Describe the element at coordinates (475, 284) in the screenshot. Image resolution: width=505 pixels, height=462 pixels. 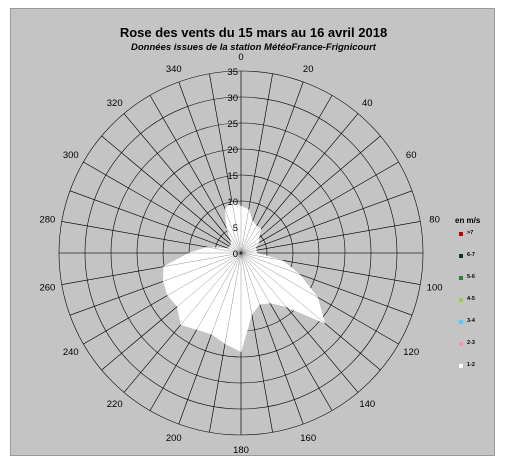
I see `legend-item: 5-6` at that location.